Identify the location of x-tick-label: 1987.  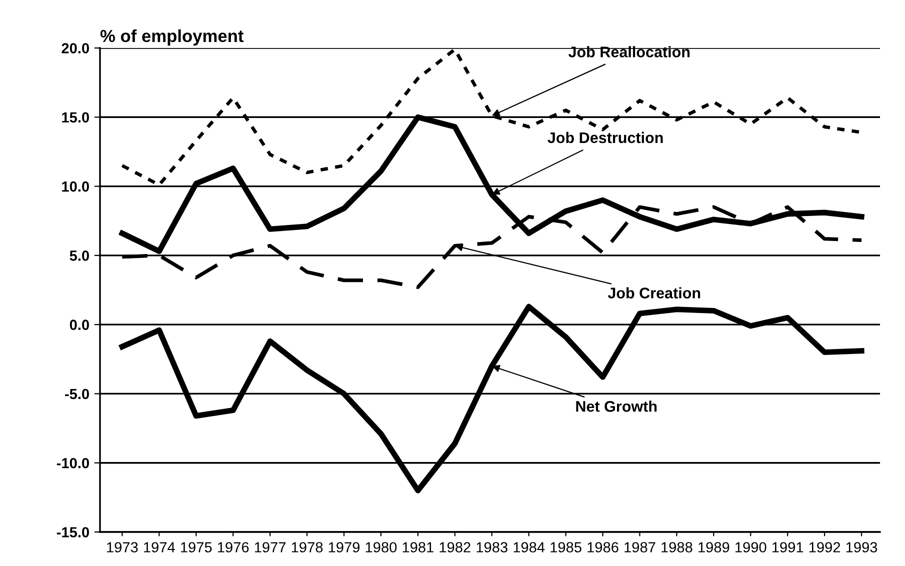
(640, 547).